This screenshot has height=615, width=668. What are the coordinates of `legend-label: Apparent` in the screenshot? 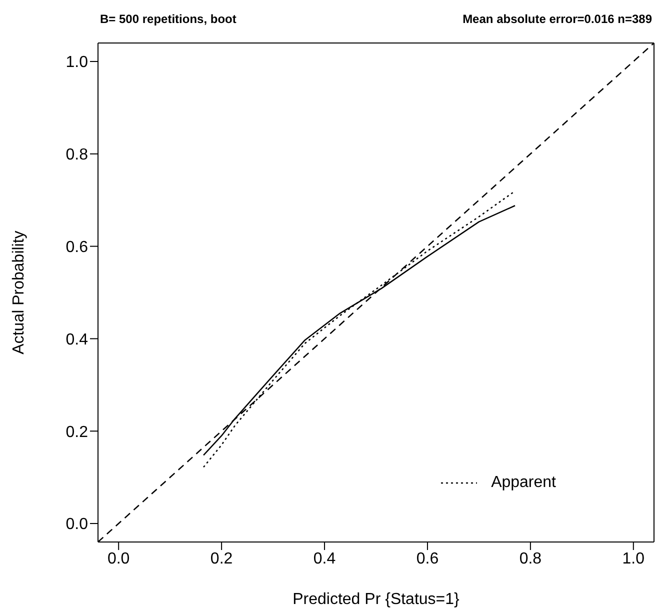 It's located at (523, 483).